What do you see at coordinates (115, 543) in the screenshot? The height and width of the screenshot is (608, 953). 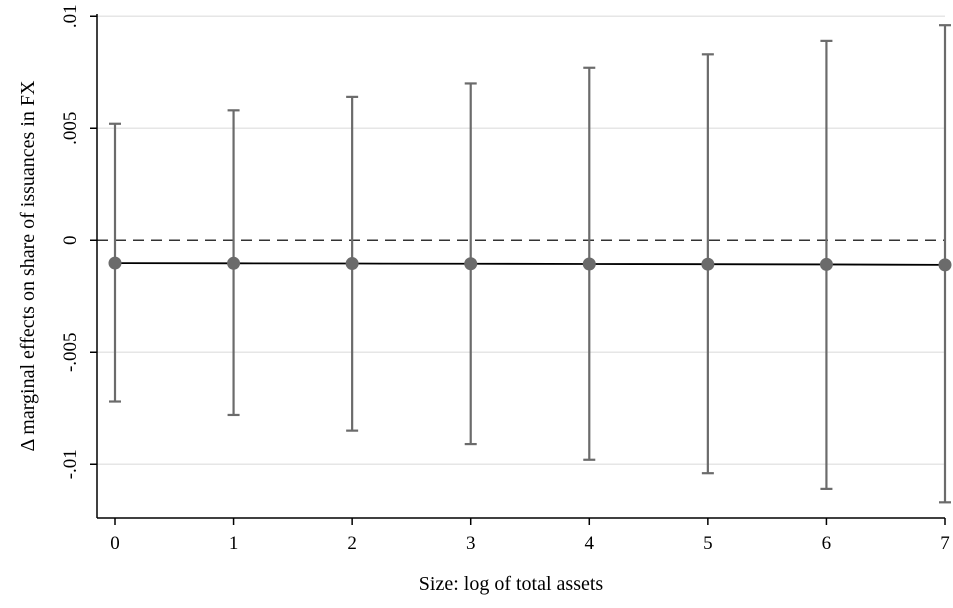 I see `x-tick-label: 0` at bounding box center [115, 543].